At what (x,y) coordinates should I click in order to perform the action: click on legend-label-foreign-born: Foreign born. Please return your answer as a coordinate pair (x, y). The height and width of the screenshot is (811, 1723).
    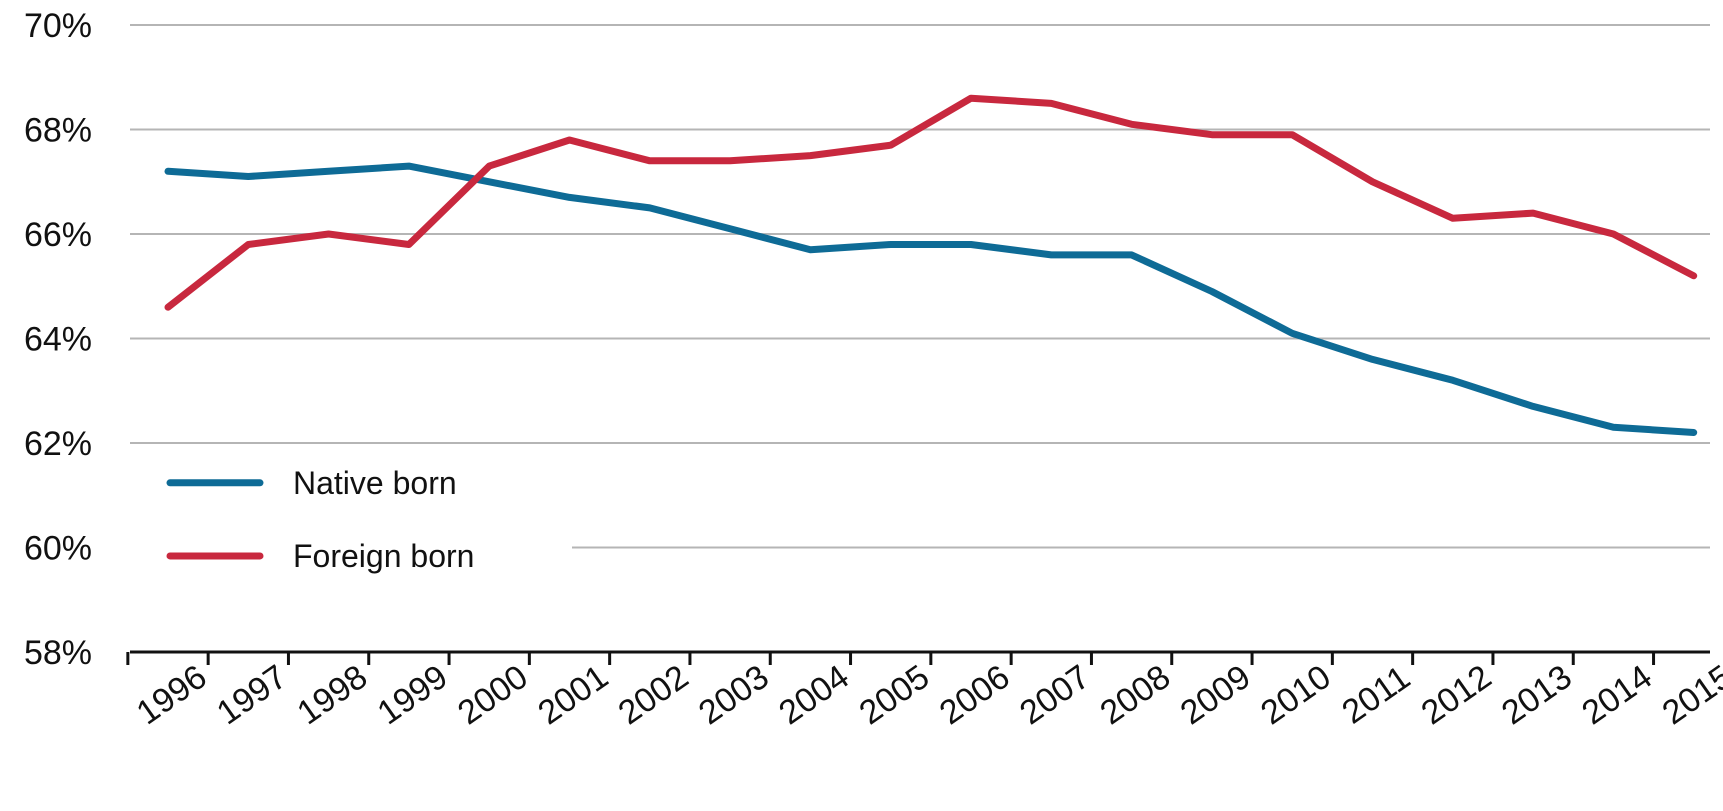
    Looking at the image, I should click on (383, 556).